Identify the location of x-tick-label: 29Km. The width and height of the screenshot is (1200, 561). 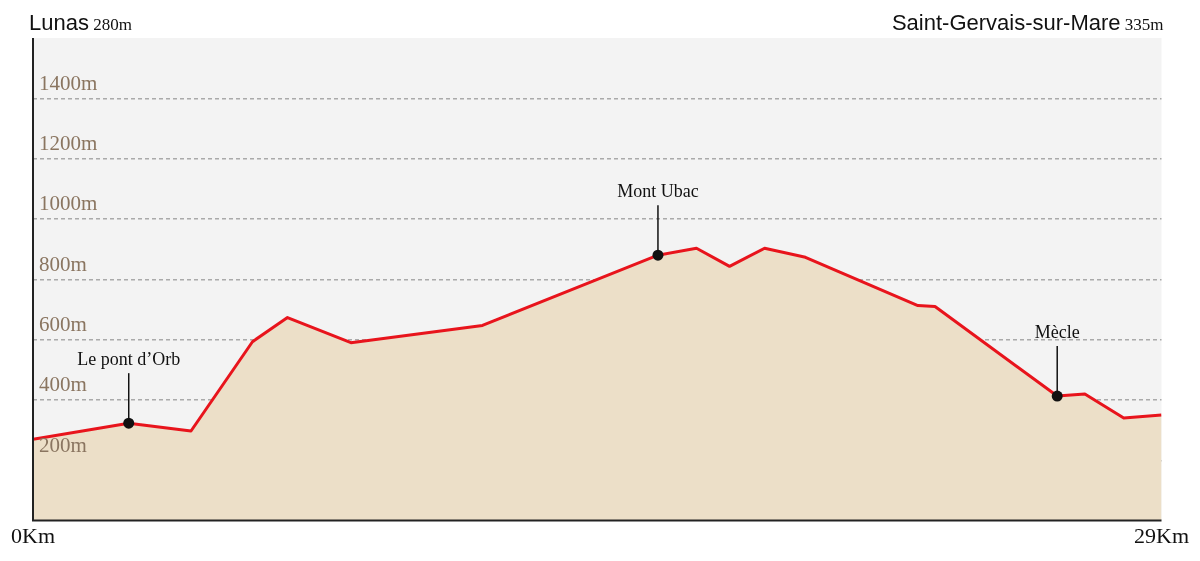
(1161, 535).